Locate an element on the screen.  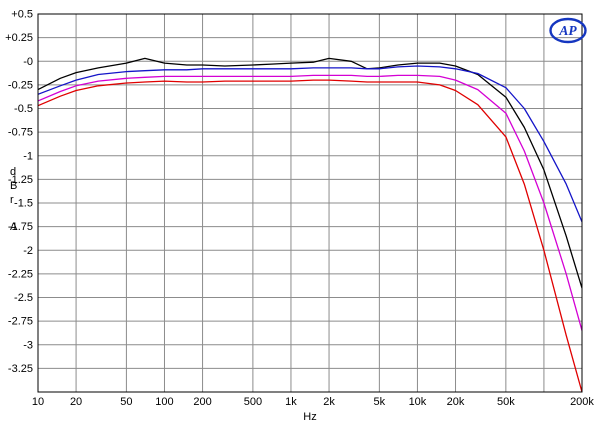
y-tick-label: -1.75 is located at coordinates (20, 227).